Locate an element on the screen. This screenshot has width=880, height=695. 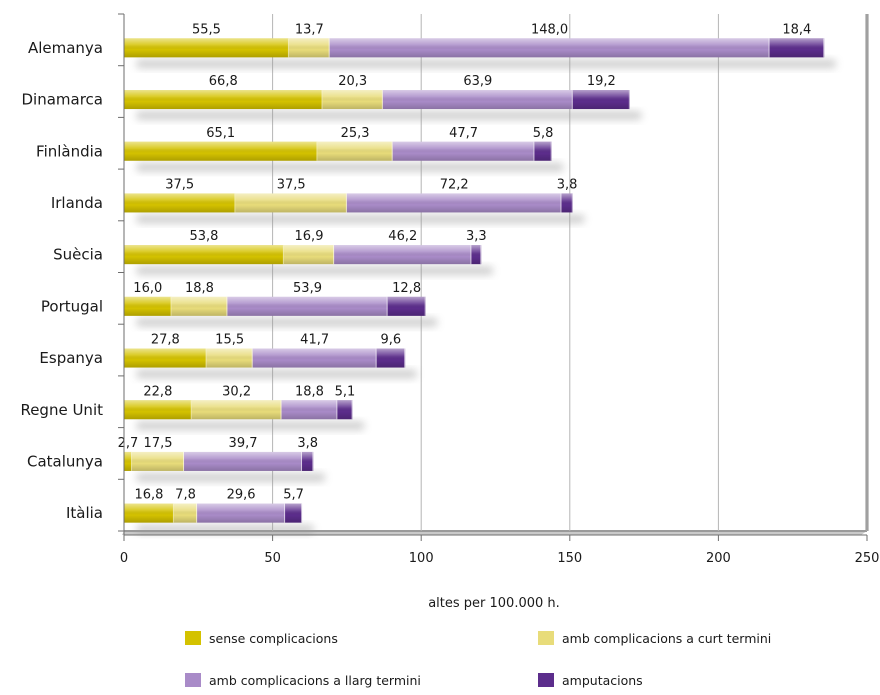
value-label-9-3: 5,7 is located at coordinates (293, 495).